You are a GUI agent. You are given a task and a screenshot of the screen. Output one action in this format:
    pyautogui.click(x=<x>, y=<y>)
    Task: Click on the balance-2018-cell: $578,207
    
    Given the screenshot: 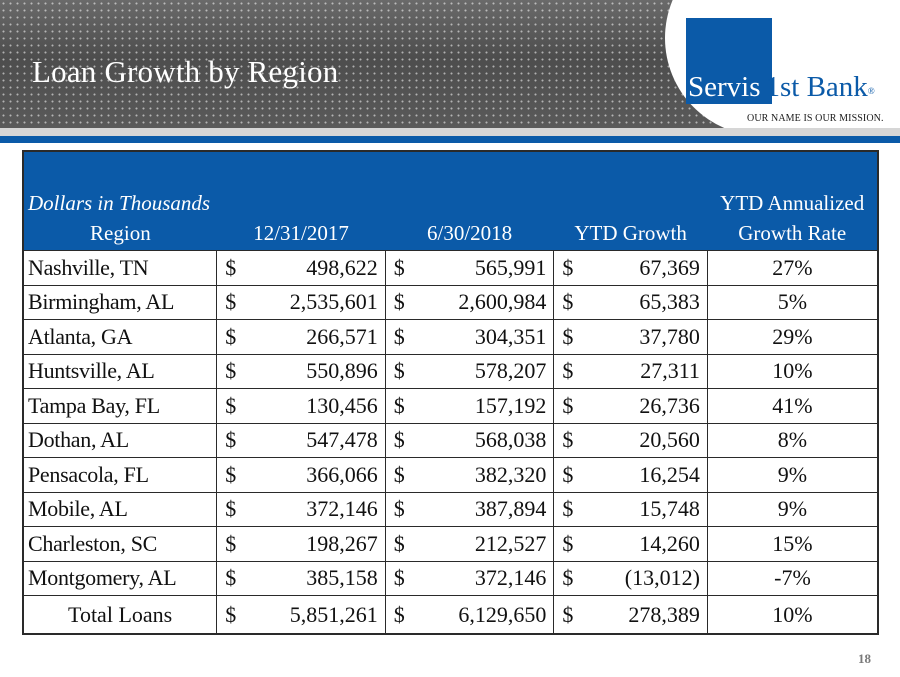 What is the action you would take?
    pyautogui.click(x=469, y=371)
    